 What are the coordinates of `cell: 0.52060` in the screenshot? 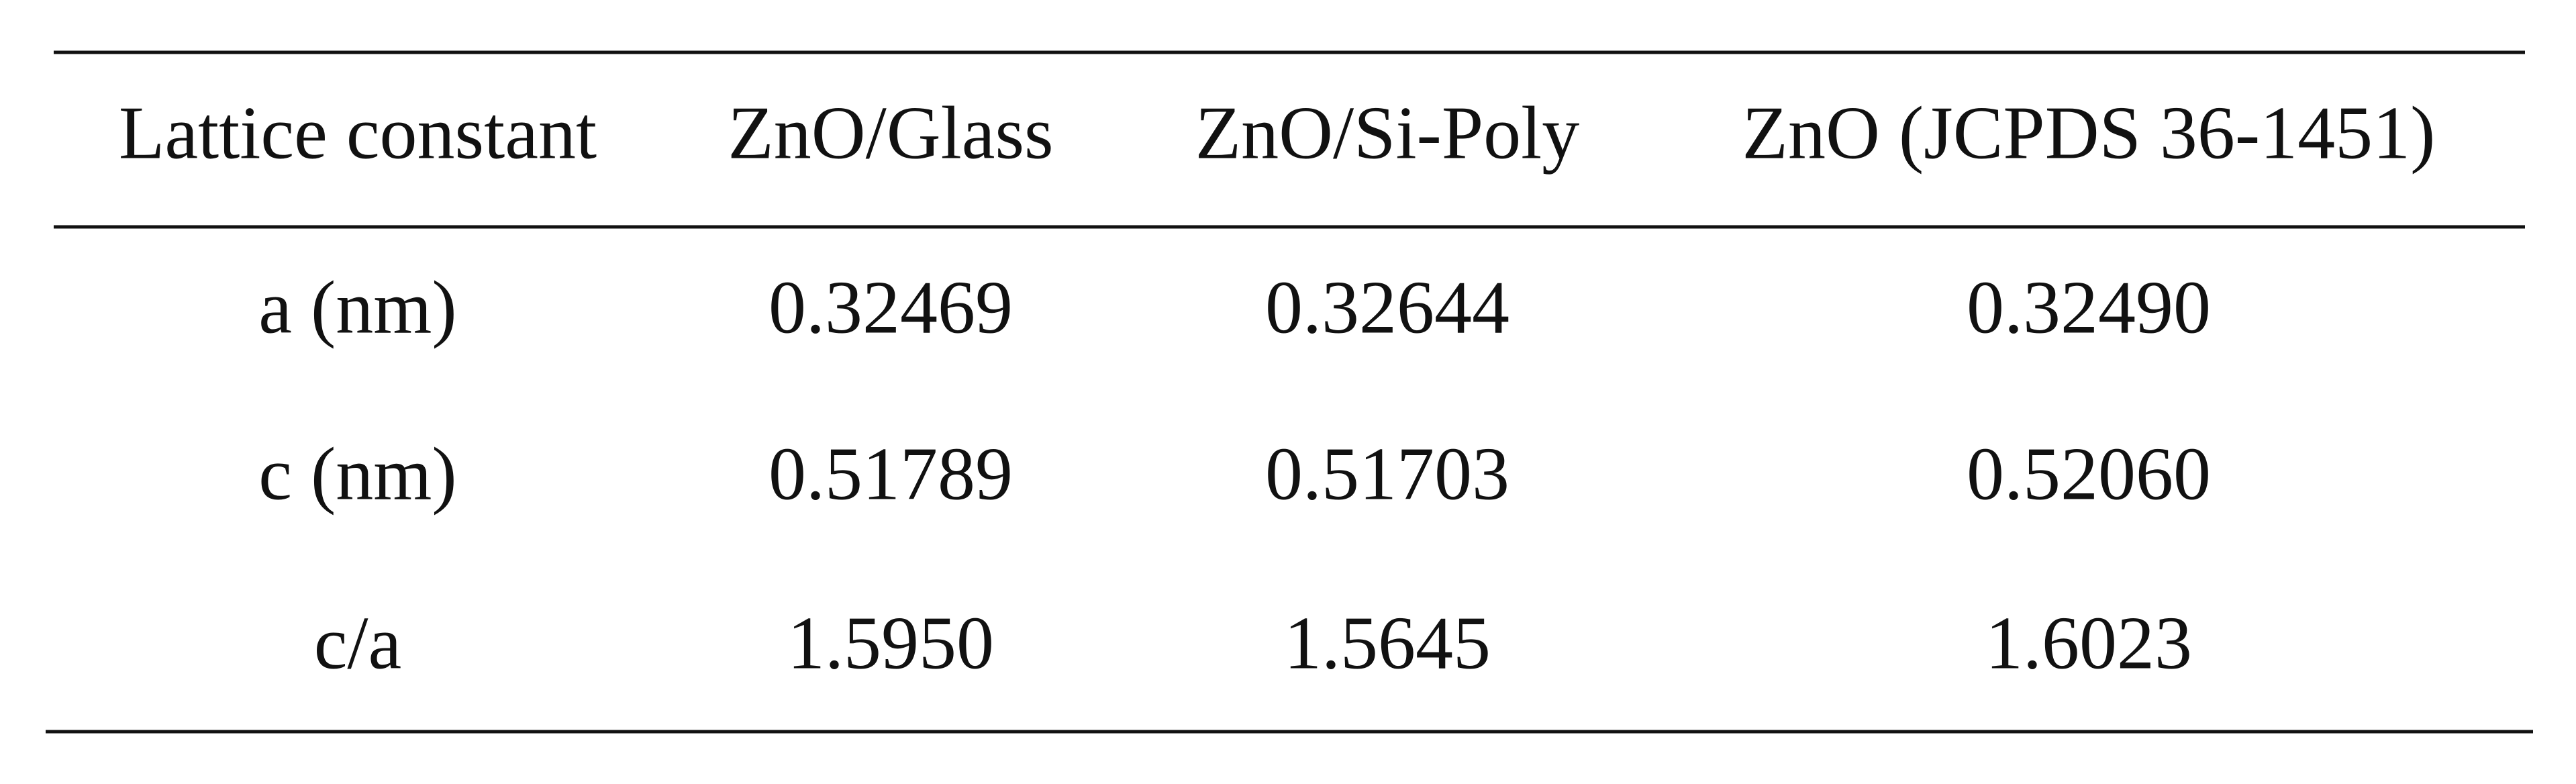 It's located at (2089, 474).